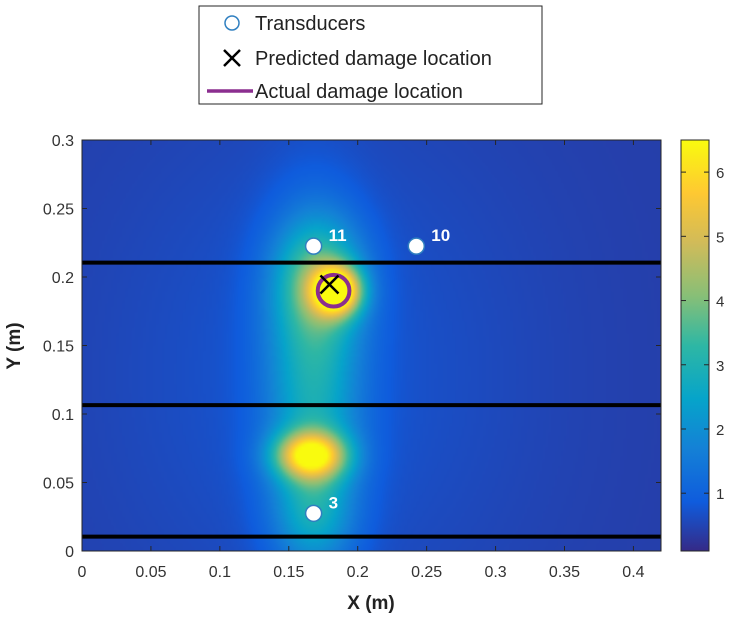 The height and width of the screenshot is (622, 746). What do you see at coordinates (63, 415) in the screenshot?
I see `y-tick-label: 0.1` at bounding box center [63, 415].